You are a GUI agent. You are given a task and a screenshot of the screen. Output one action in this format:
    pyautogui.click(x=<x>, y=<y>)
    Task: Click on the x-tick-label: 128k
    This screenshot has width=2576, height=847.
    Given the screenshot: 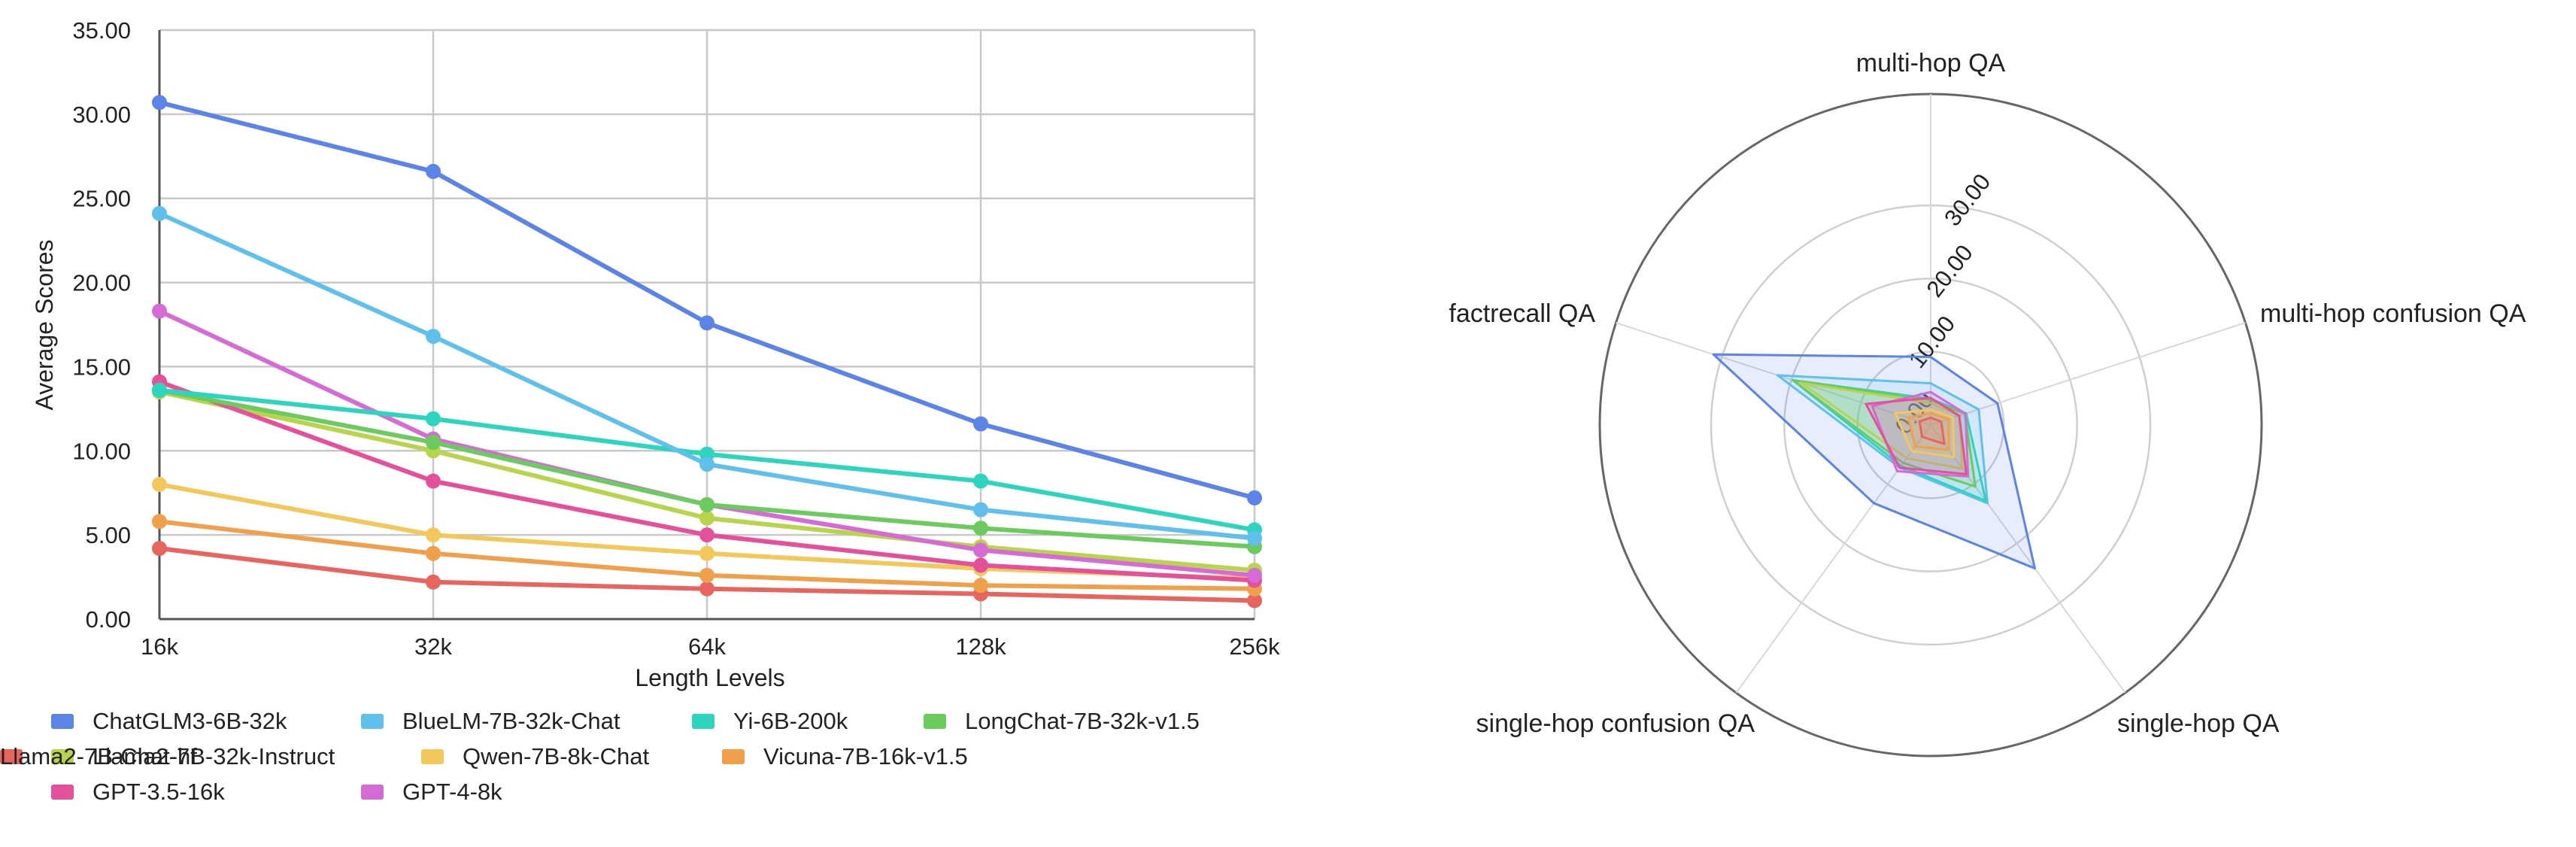 What is the action you would take?
    pyautogui.click(x=981, y=646)
    